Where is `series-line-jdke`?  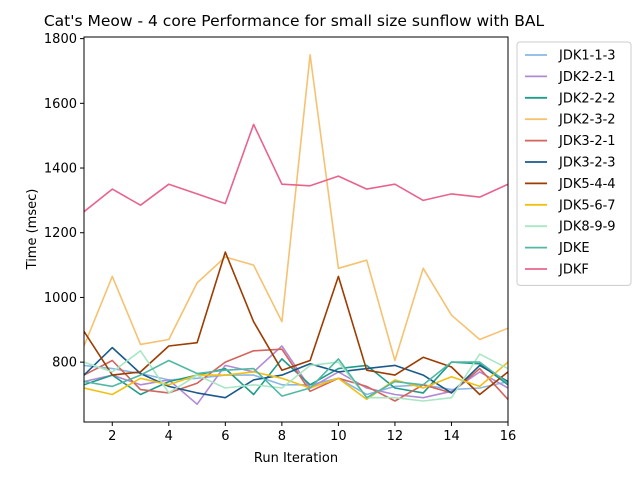 series-line-jdke is located at coordinates (296, 378).